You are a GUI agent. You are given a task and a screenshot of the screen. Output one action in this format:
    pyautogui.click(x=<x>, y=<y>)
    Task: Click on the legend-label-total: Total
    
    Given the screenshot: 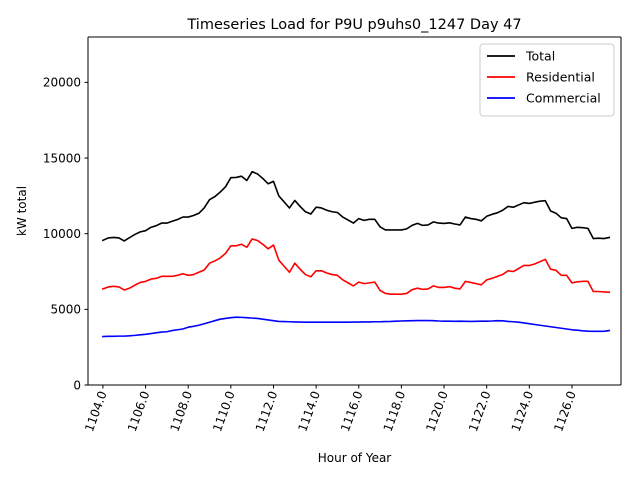 What is the action you would take?
    pyautogui.click(x=540, y=56)
    